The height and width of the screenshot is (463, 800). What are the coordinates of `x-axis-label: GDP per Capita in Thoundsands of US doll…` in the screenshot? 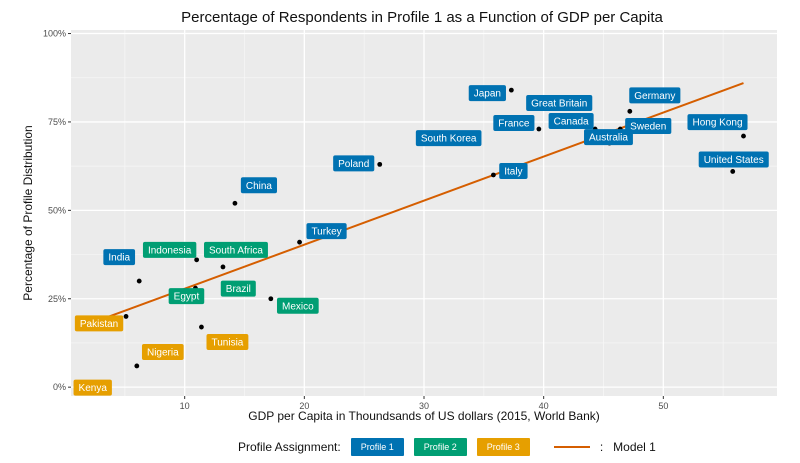 It's located at (424, 416).